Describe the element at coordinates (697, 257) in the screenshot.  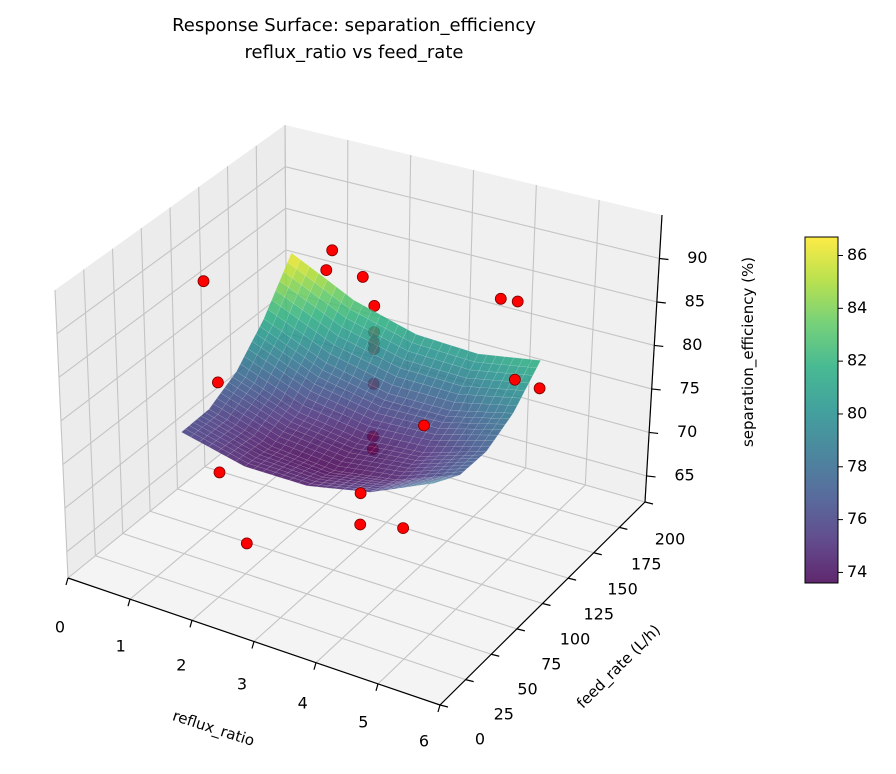
I see `z-tick-label: 90` at that location.